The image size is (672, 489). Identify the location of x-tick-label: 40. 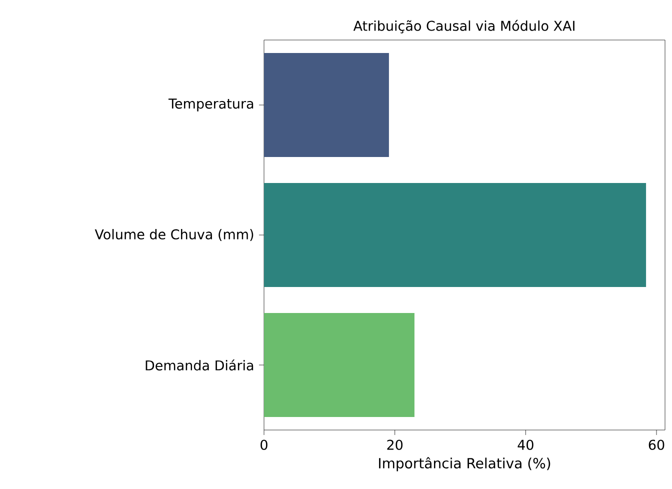
(526, 445).